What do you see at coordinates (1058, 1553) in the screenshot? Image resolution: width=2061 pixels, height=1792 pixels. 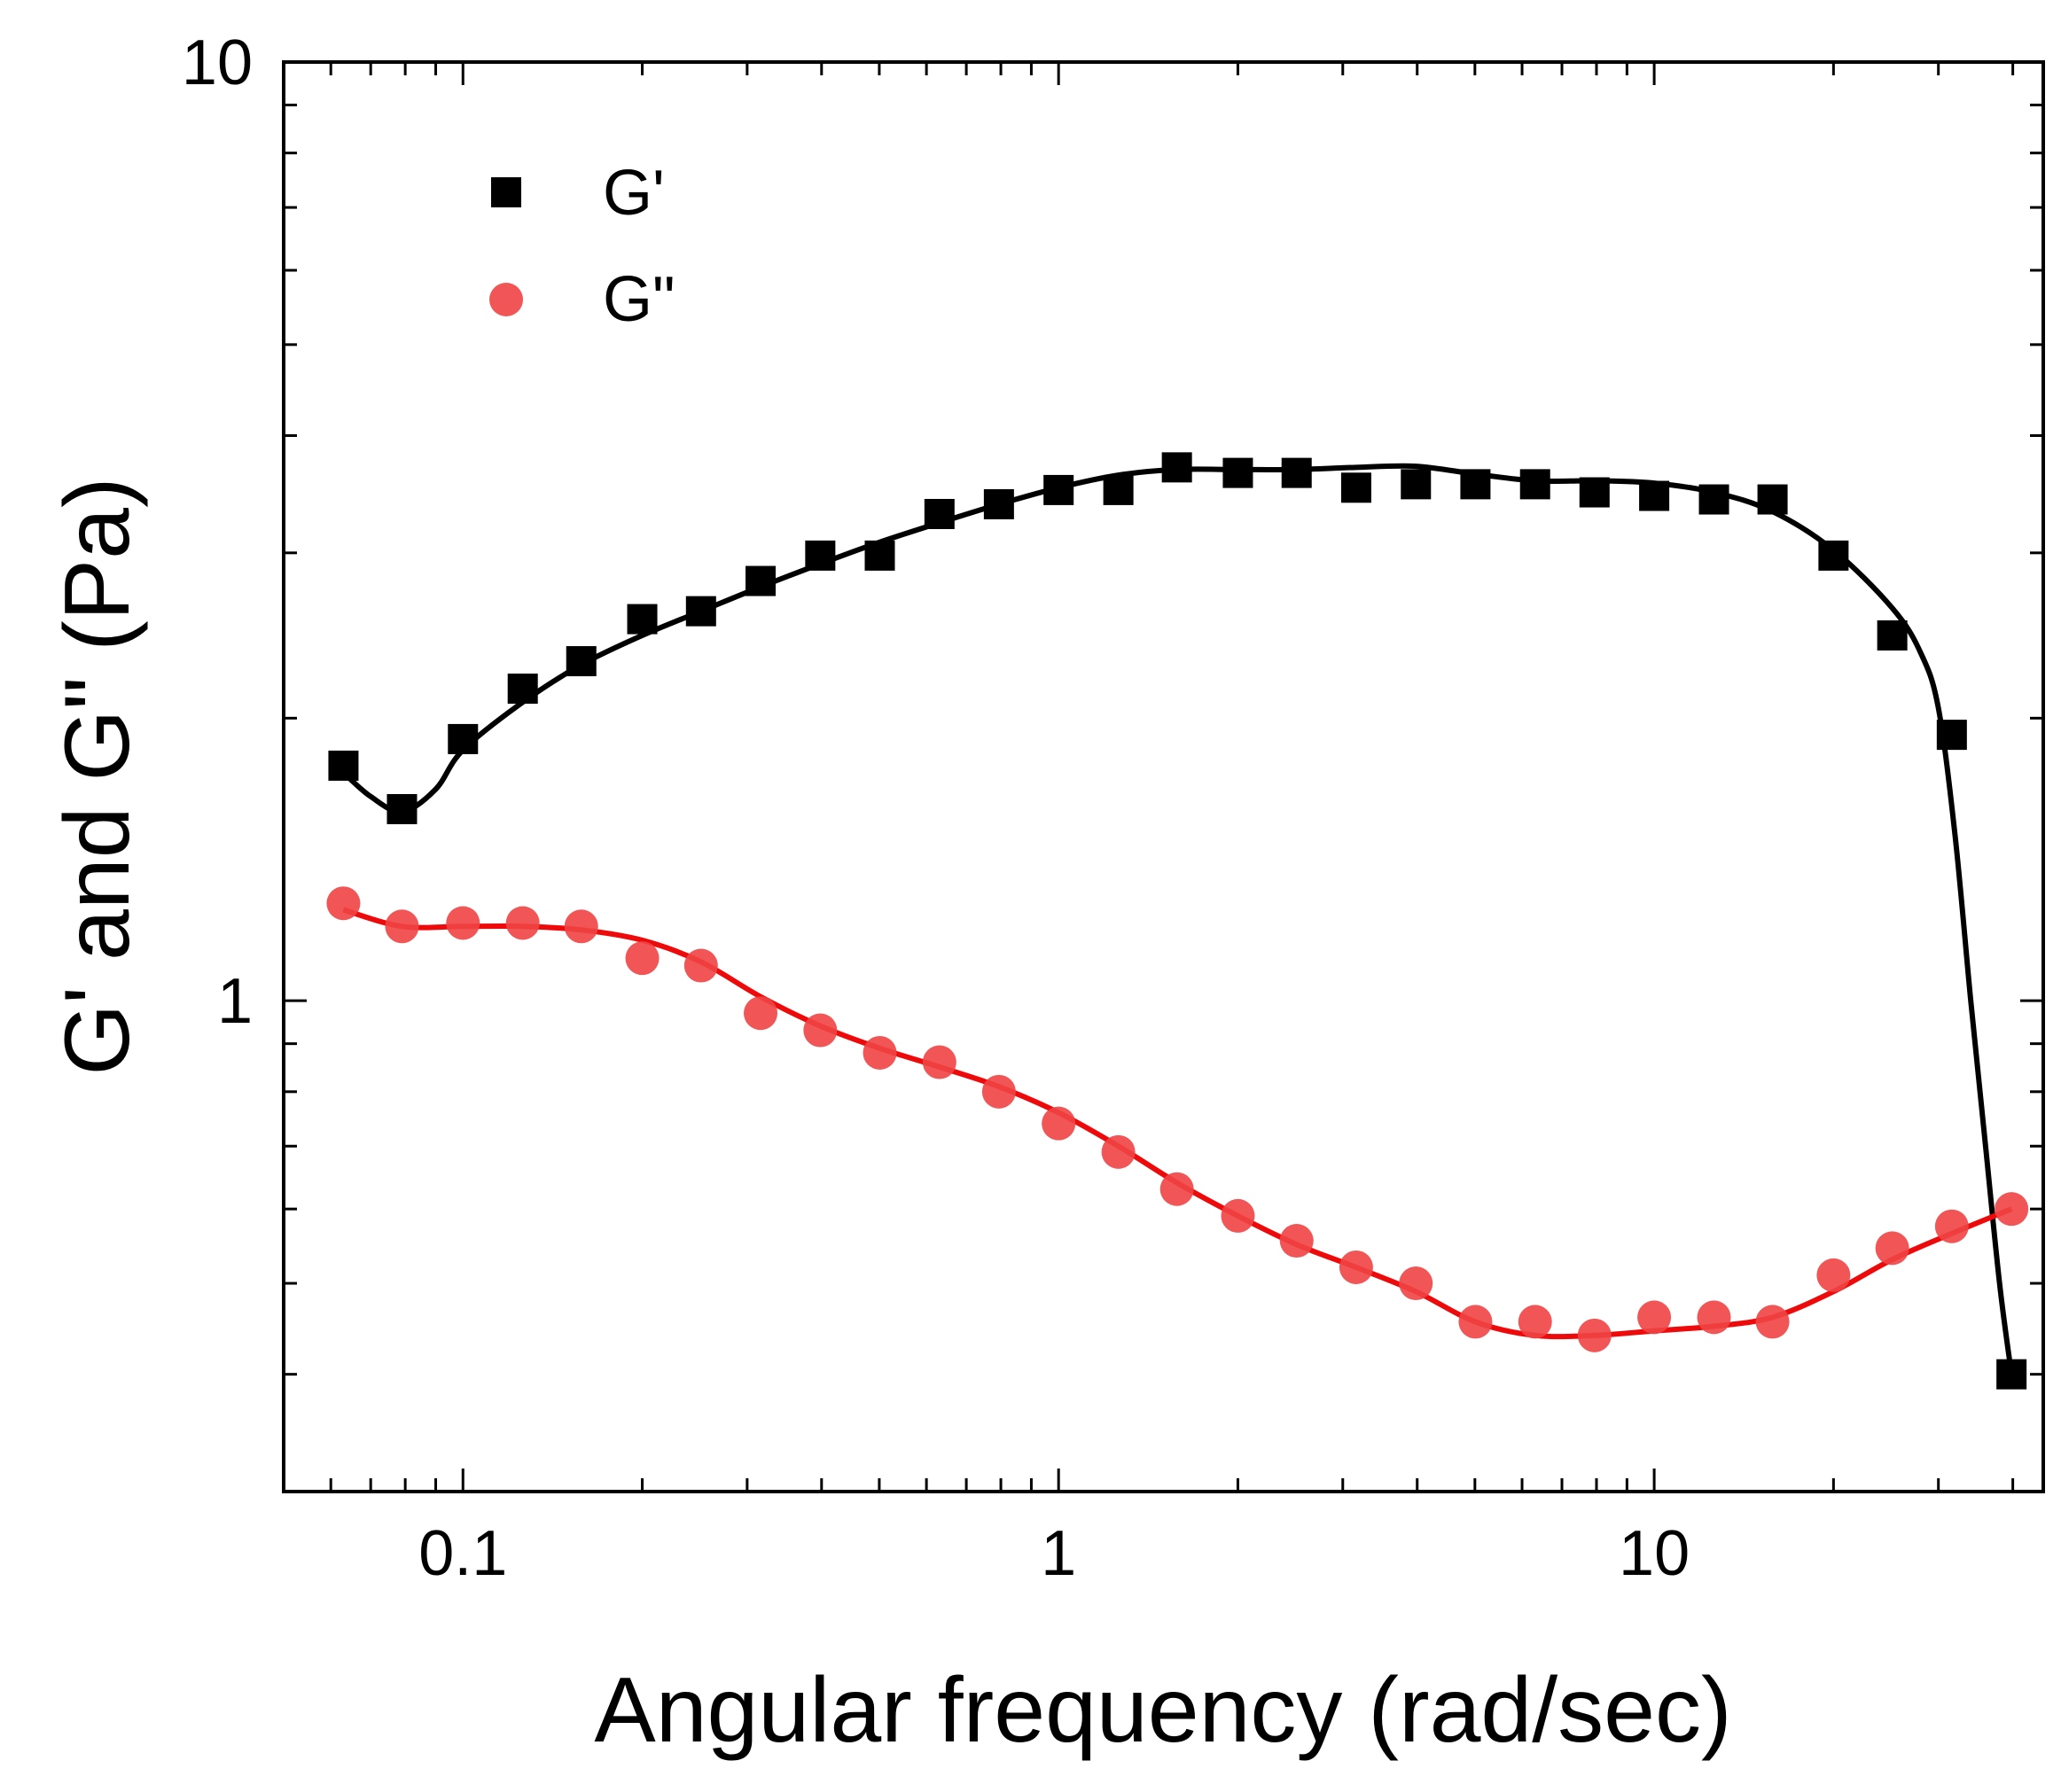 I see `x-tick-label: 1` at bounding box center [1058, 1553].